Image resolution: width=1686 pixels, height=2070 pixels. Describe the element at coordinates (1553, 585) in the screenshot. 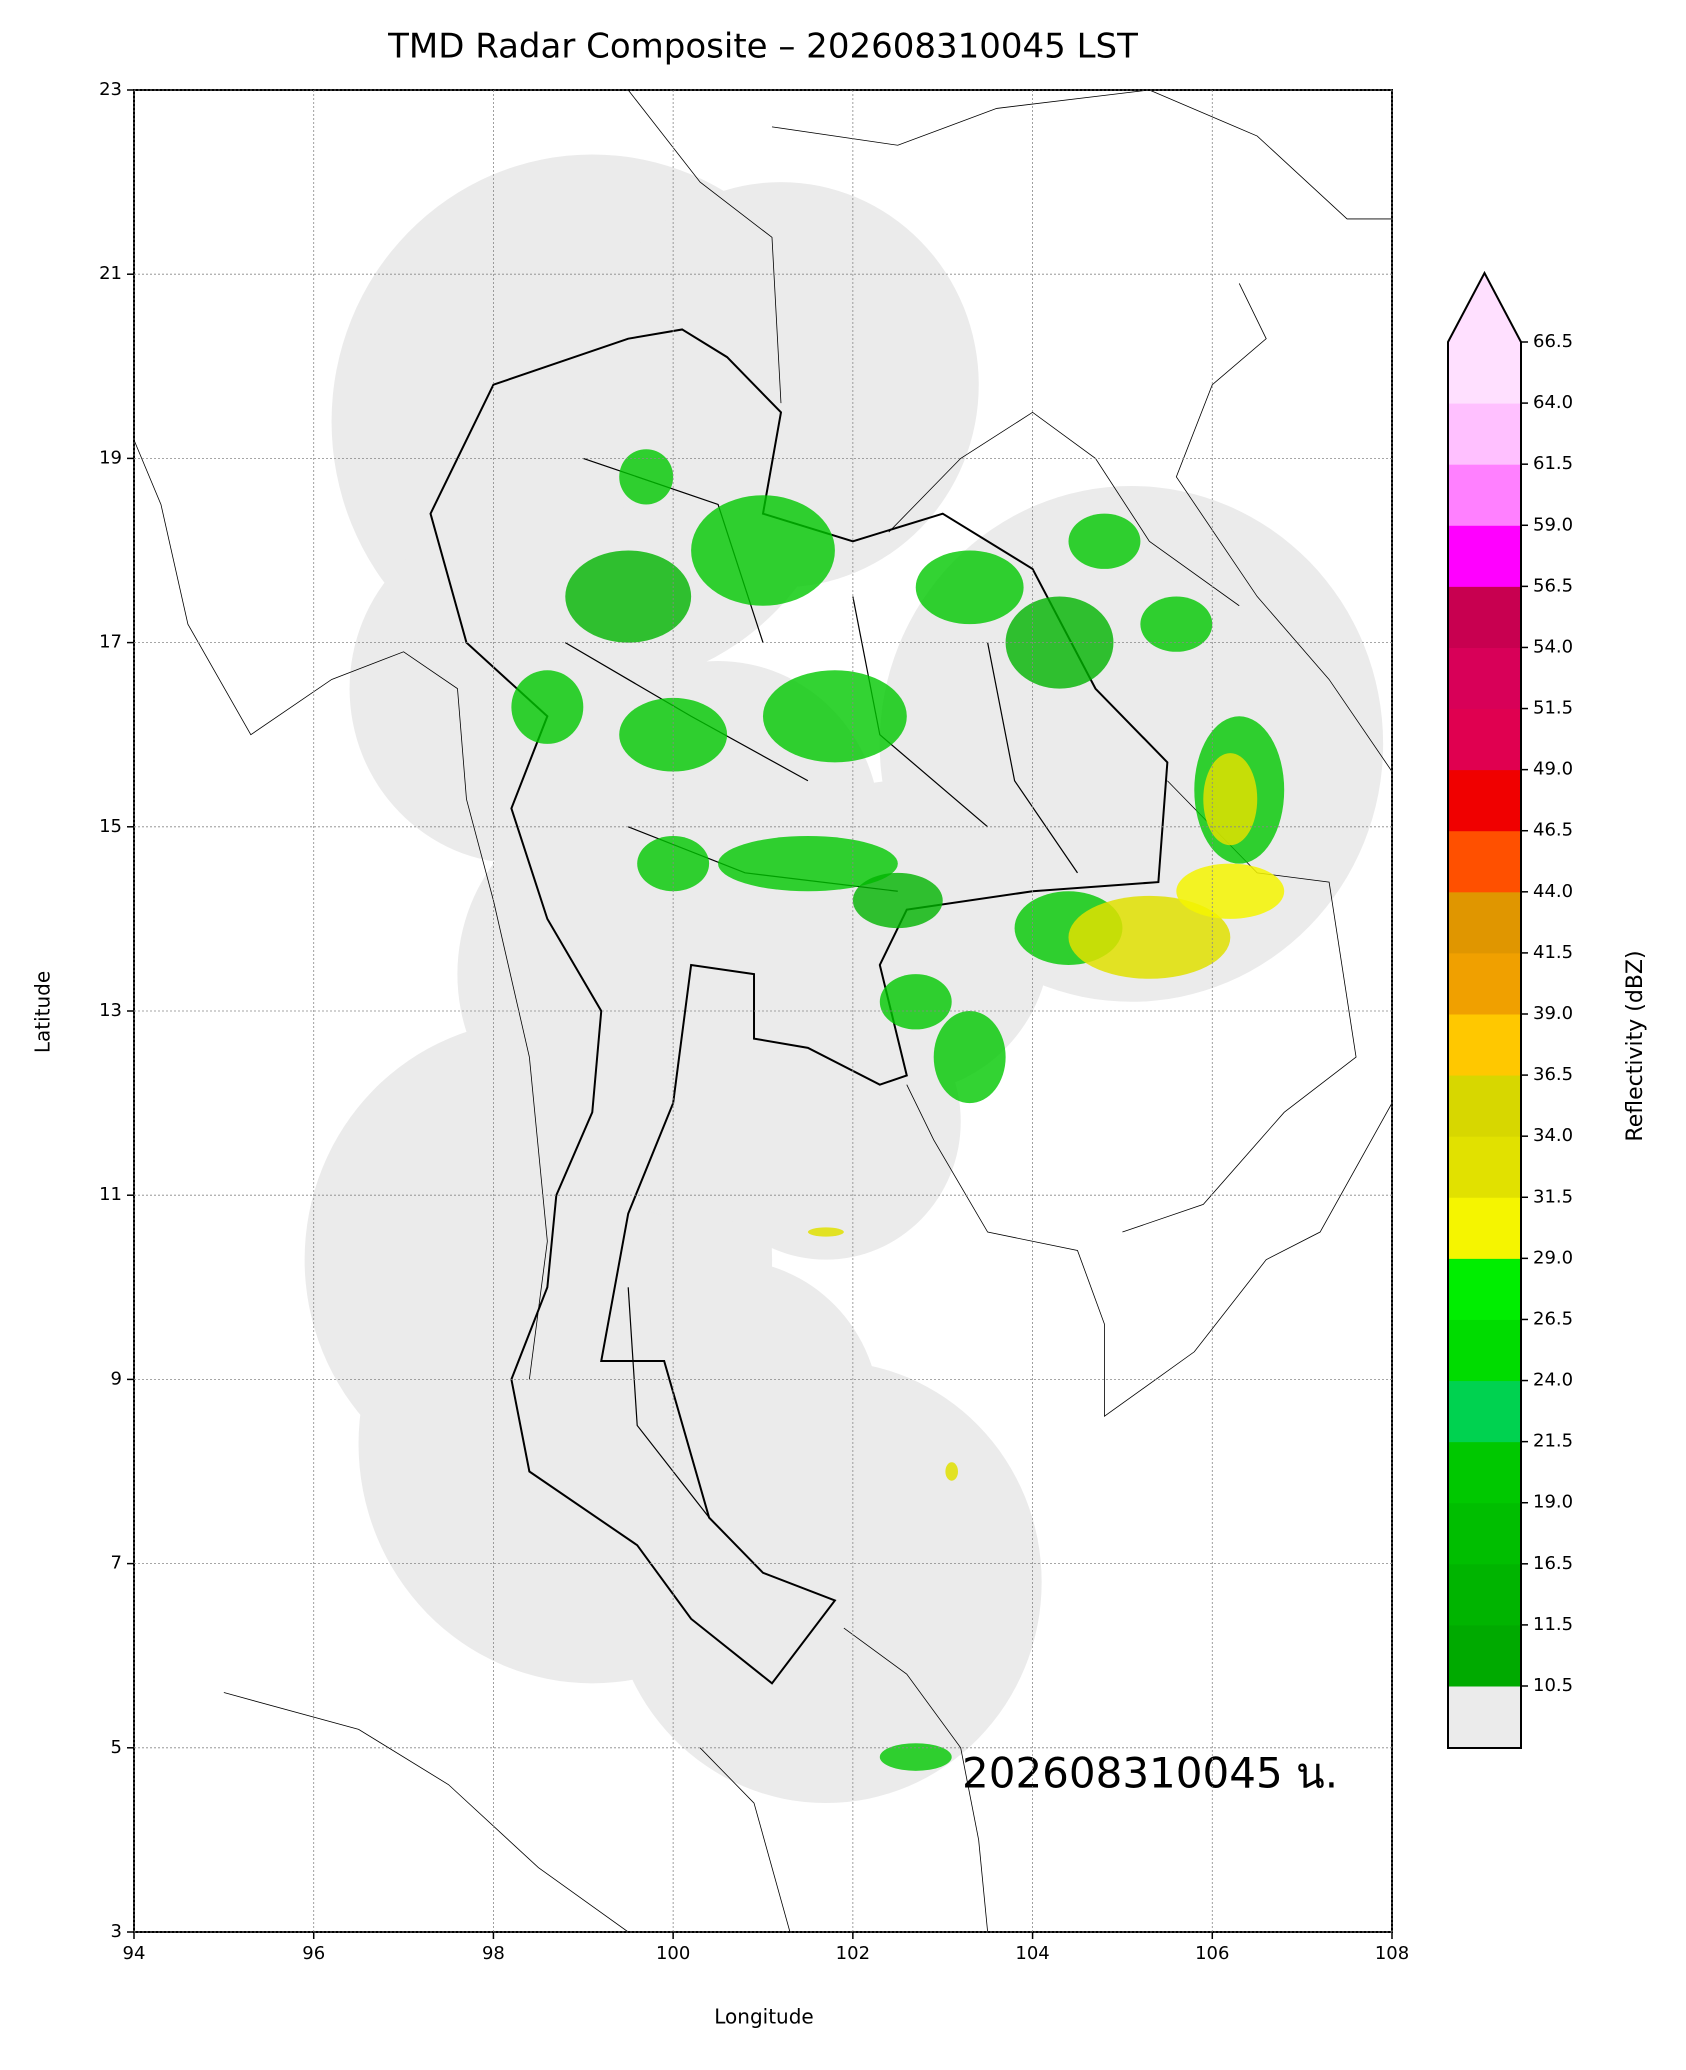

I see `colorbar-tick-label: 56.5` at that location.